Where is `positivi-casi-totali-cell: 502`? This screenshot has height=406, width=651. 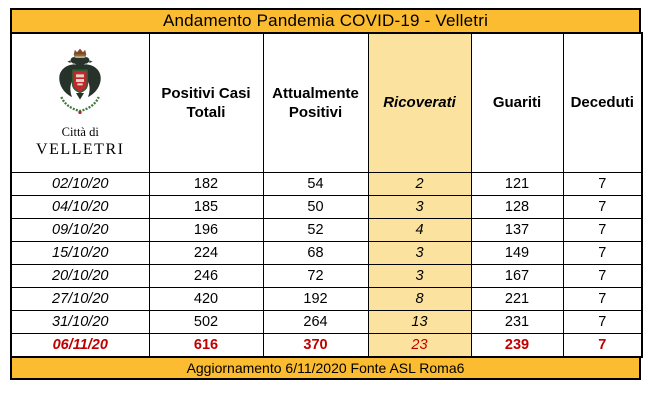
positivi-casi-totali-cell: 502 is located at coordinates (206, 322).